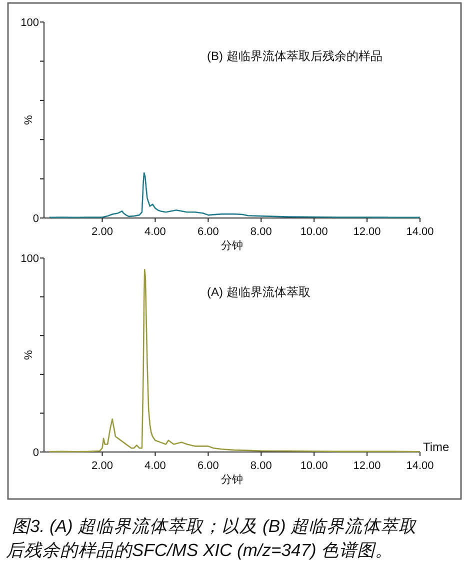  I want to click on line-series, so click(234, 195).